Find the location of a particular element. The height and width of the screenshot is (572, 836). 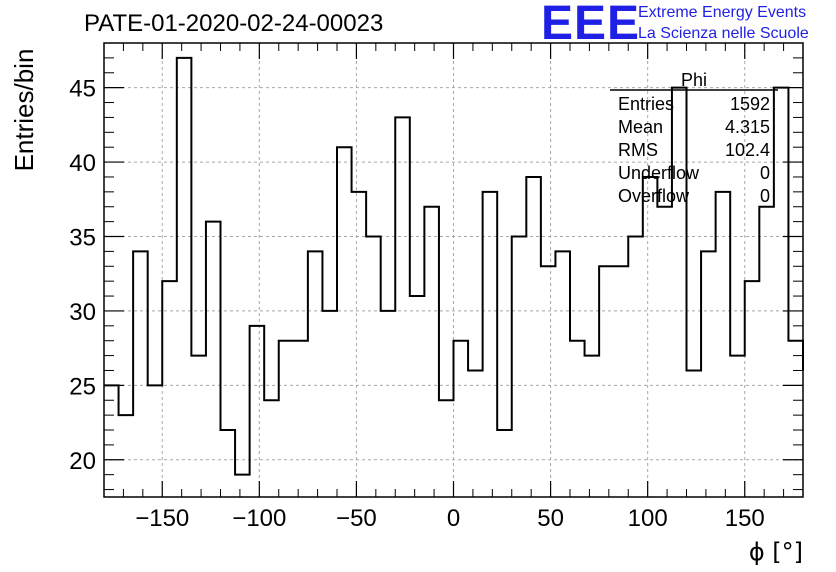

stats-row-label: Entries is located at coordinates (646, 104).